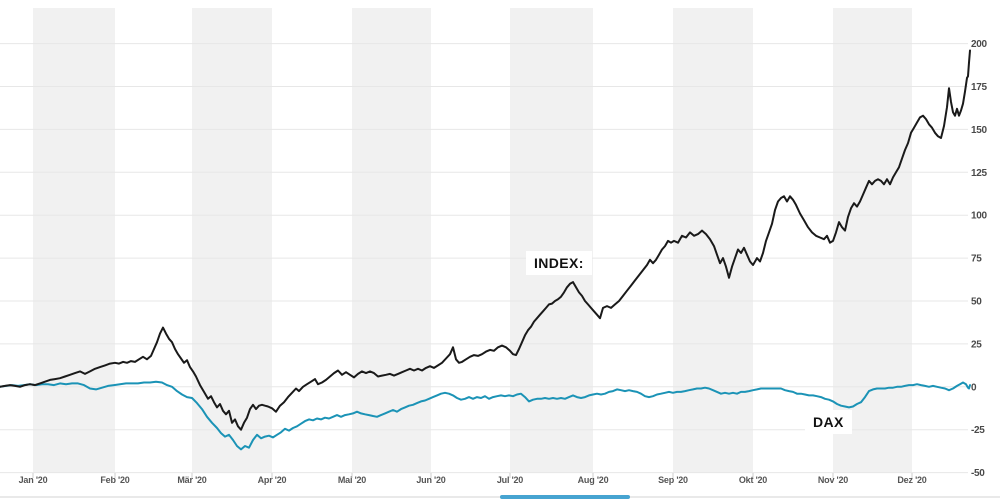 The width and height of the screenshot is (1000, 500). I want to click on y-tick-label: 50, so click(976, 302).